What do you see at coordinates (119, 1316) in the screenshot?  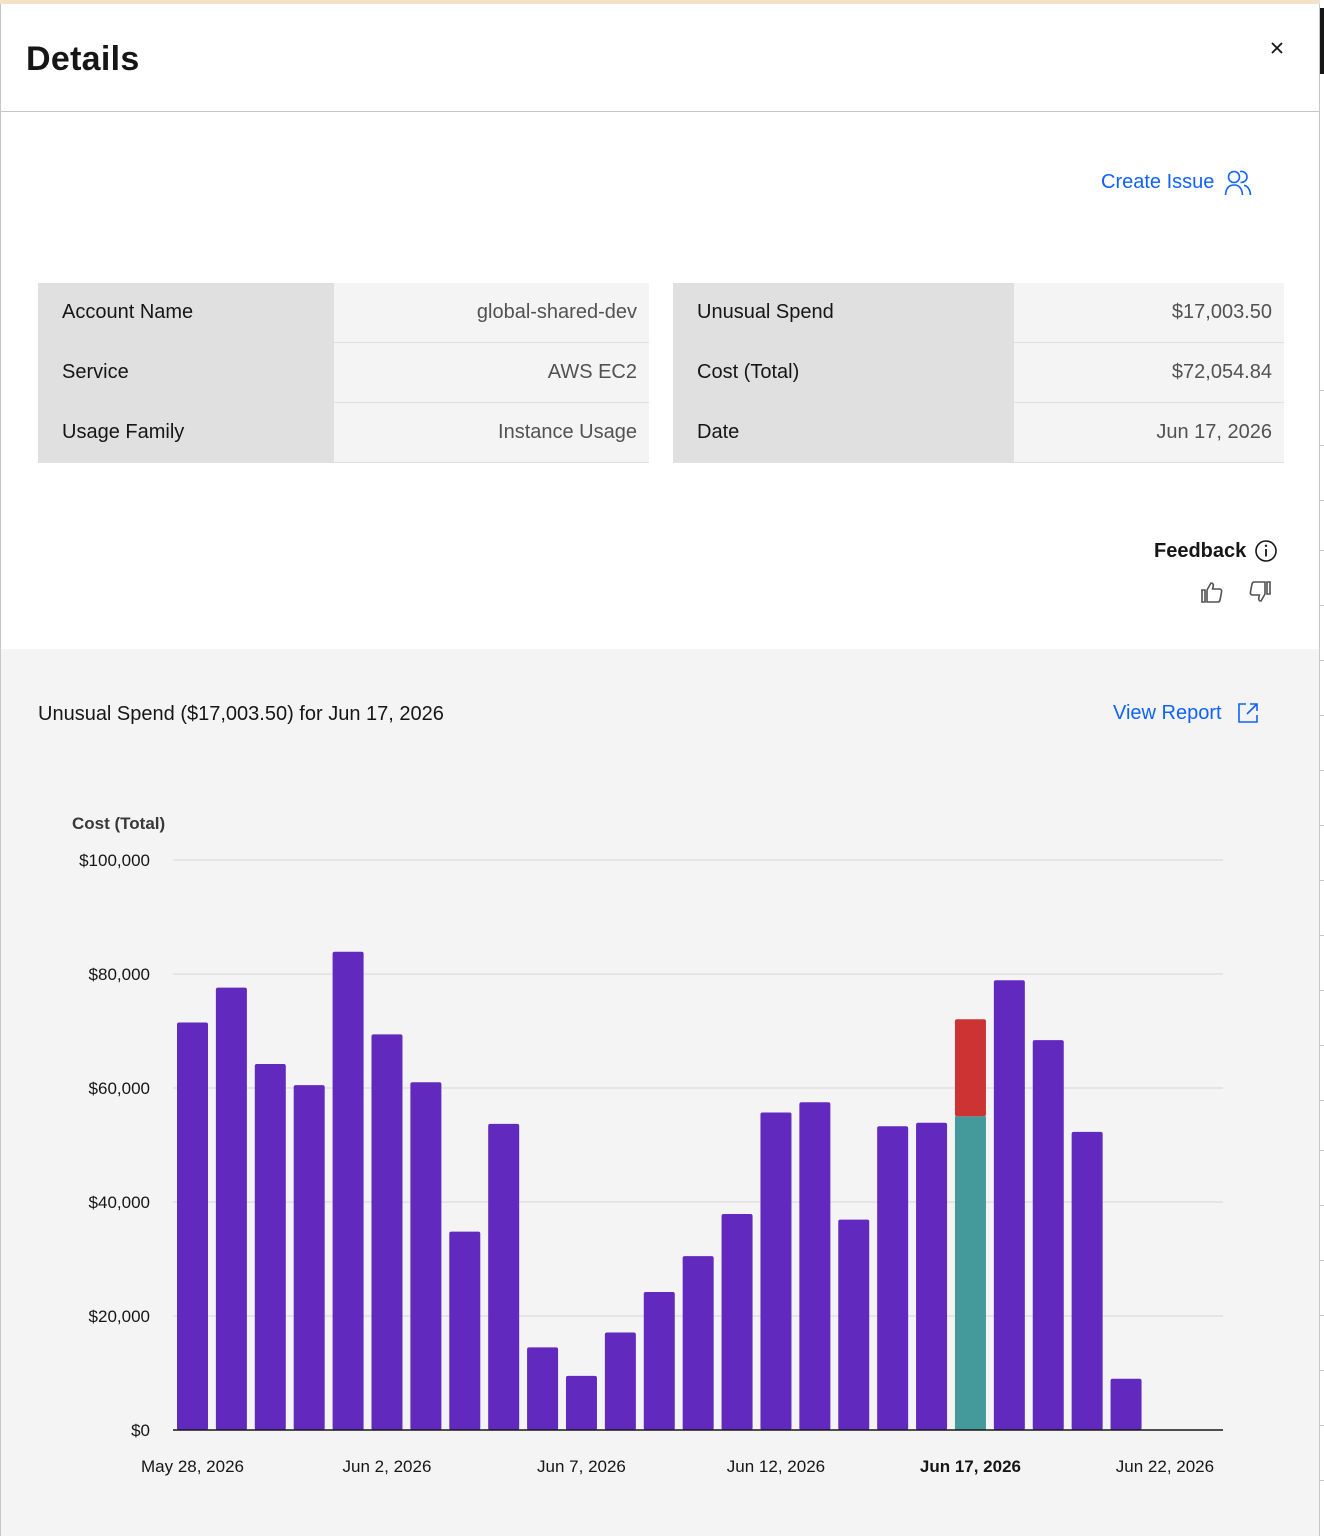 I see `y-tick-label: $20,000` at bounding box center [119, 1316].